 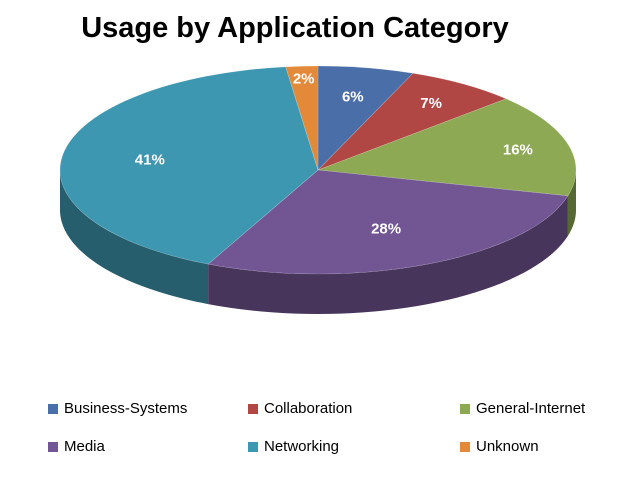 I want to click on legend-label: Media, so click(x=84, y=446).